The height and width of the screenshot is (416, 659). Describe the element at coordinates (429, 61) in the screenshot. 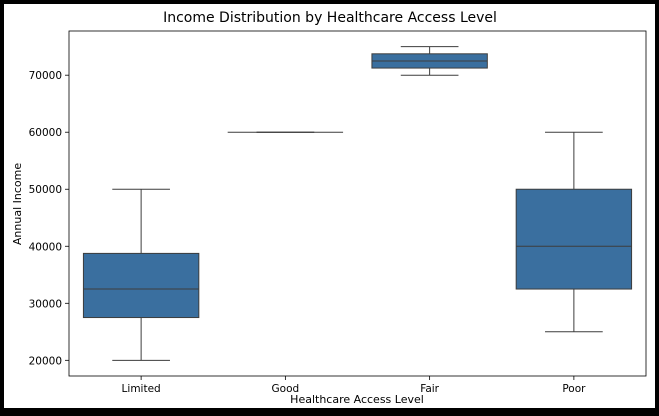

I see `box-fair` at that location.